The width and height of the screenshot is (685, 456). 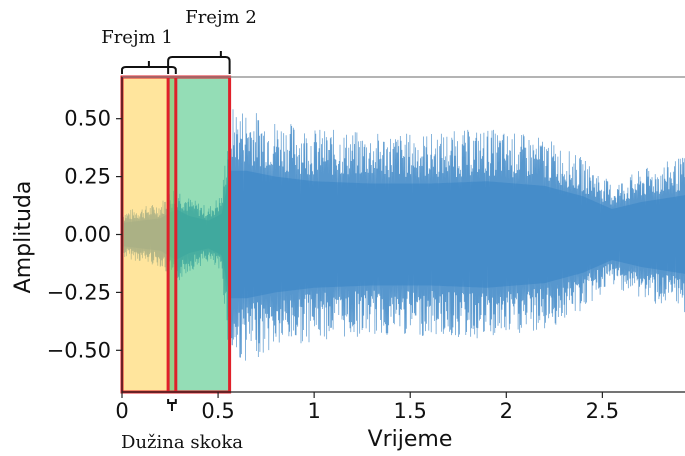 I want to click on frame-2-bracket, so click(x=199, y=65).